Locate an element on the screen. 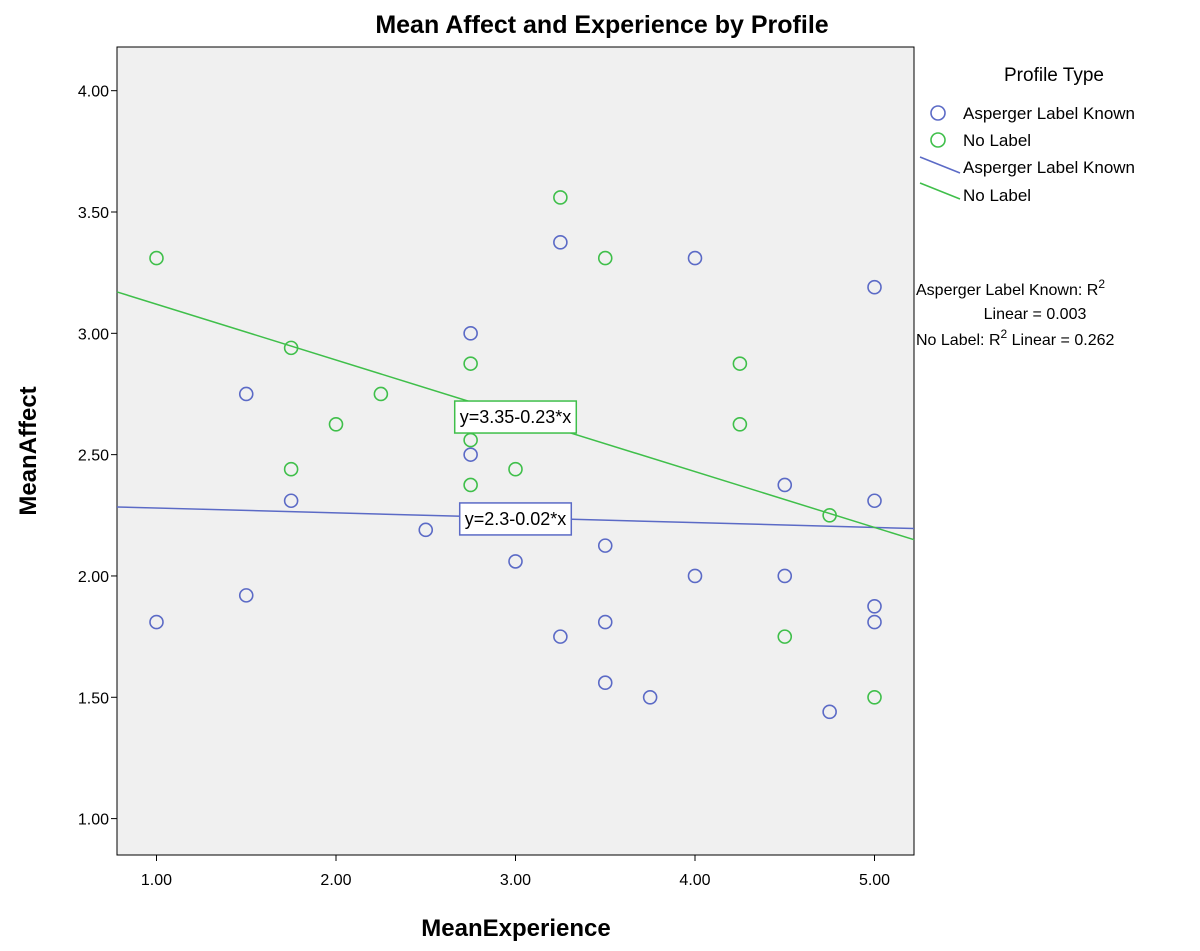 The height and width of the screenshot is (951, 1200). fit-stat-nolabel-value: Linear = 0.262 is located at coordinates (1060, 340).